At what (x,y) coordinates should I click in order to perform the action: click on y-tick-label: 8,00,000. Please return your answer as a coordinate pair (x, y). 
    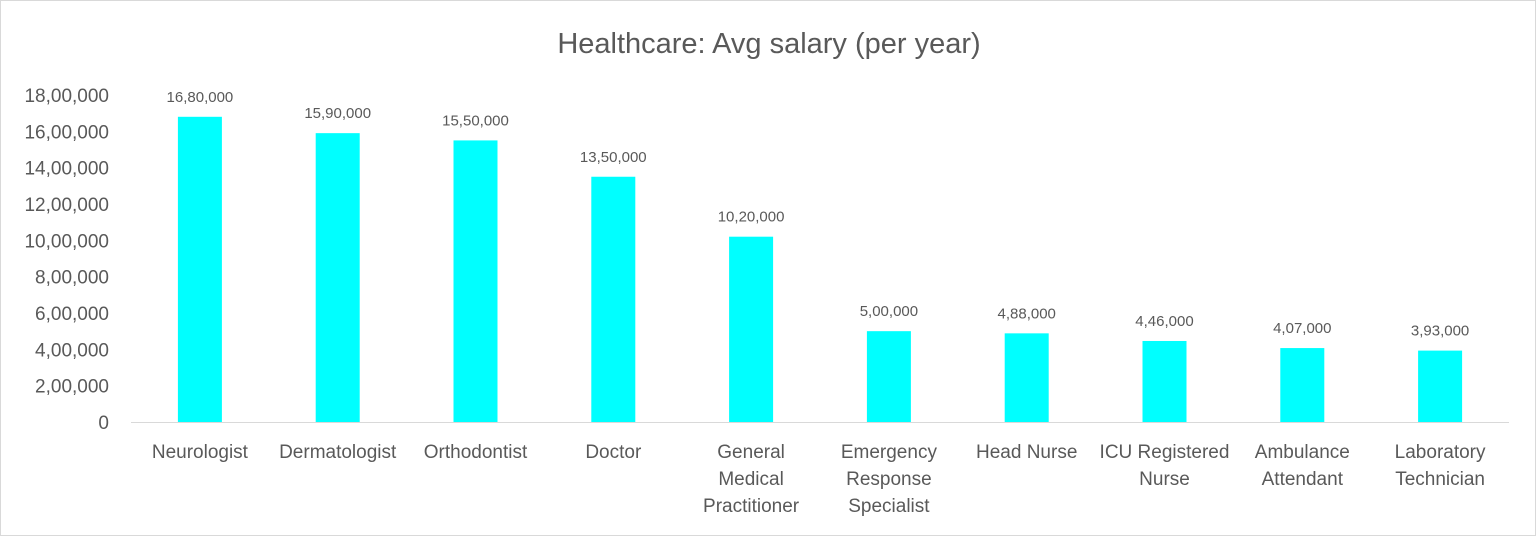
    Looking at the image, I should click on (72, 278).